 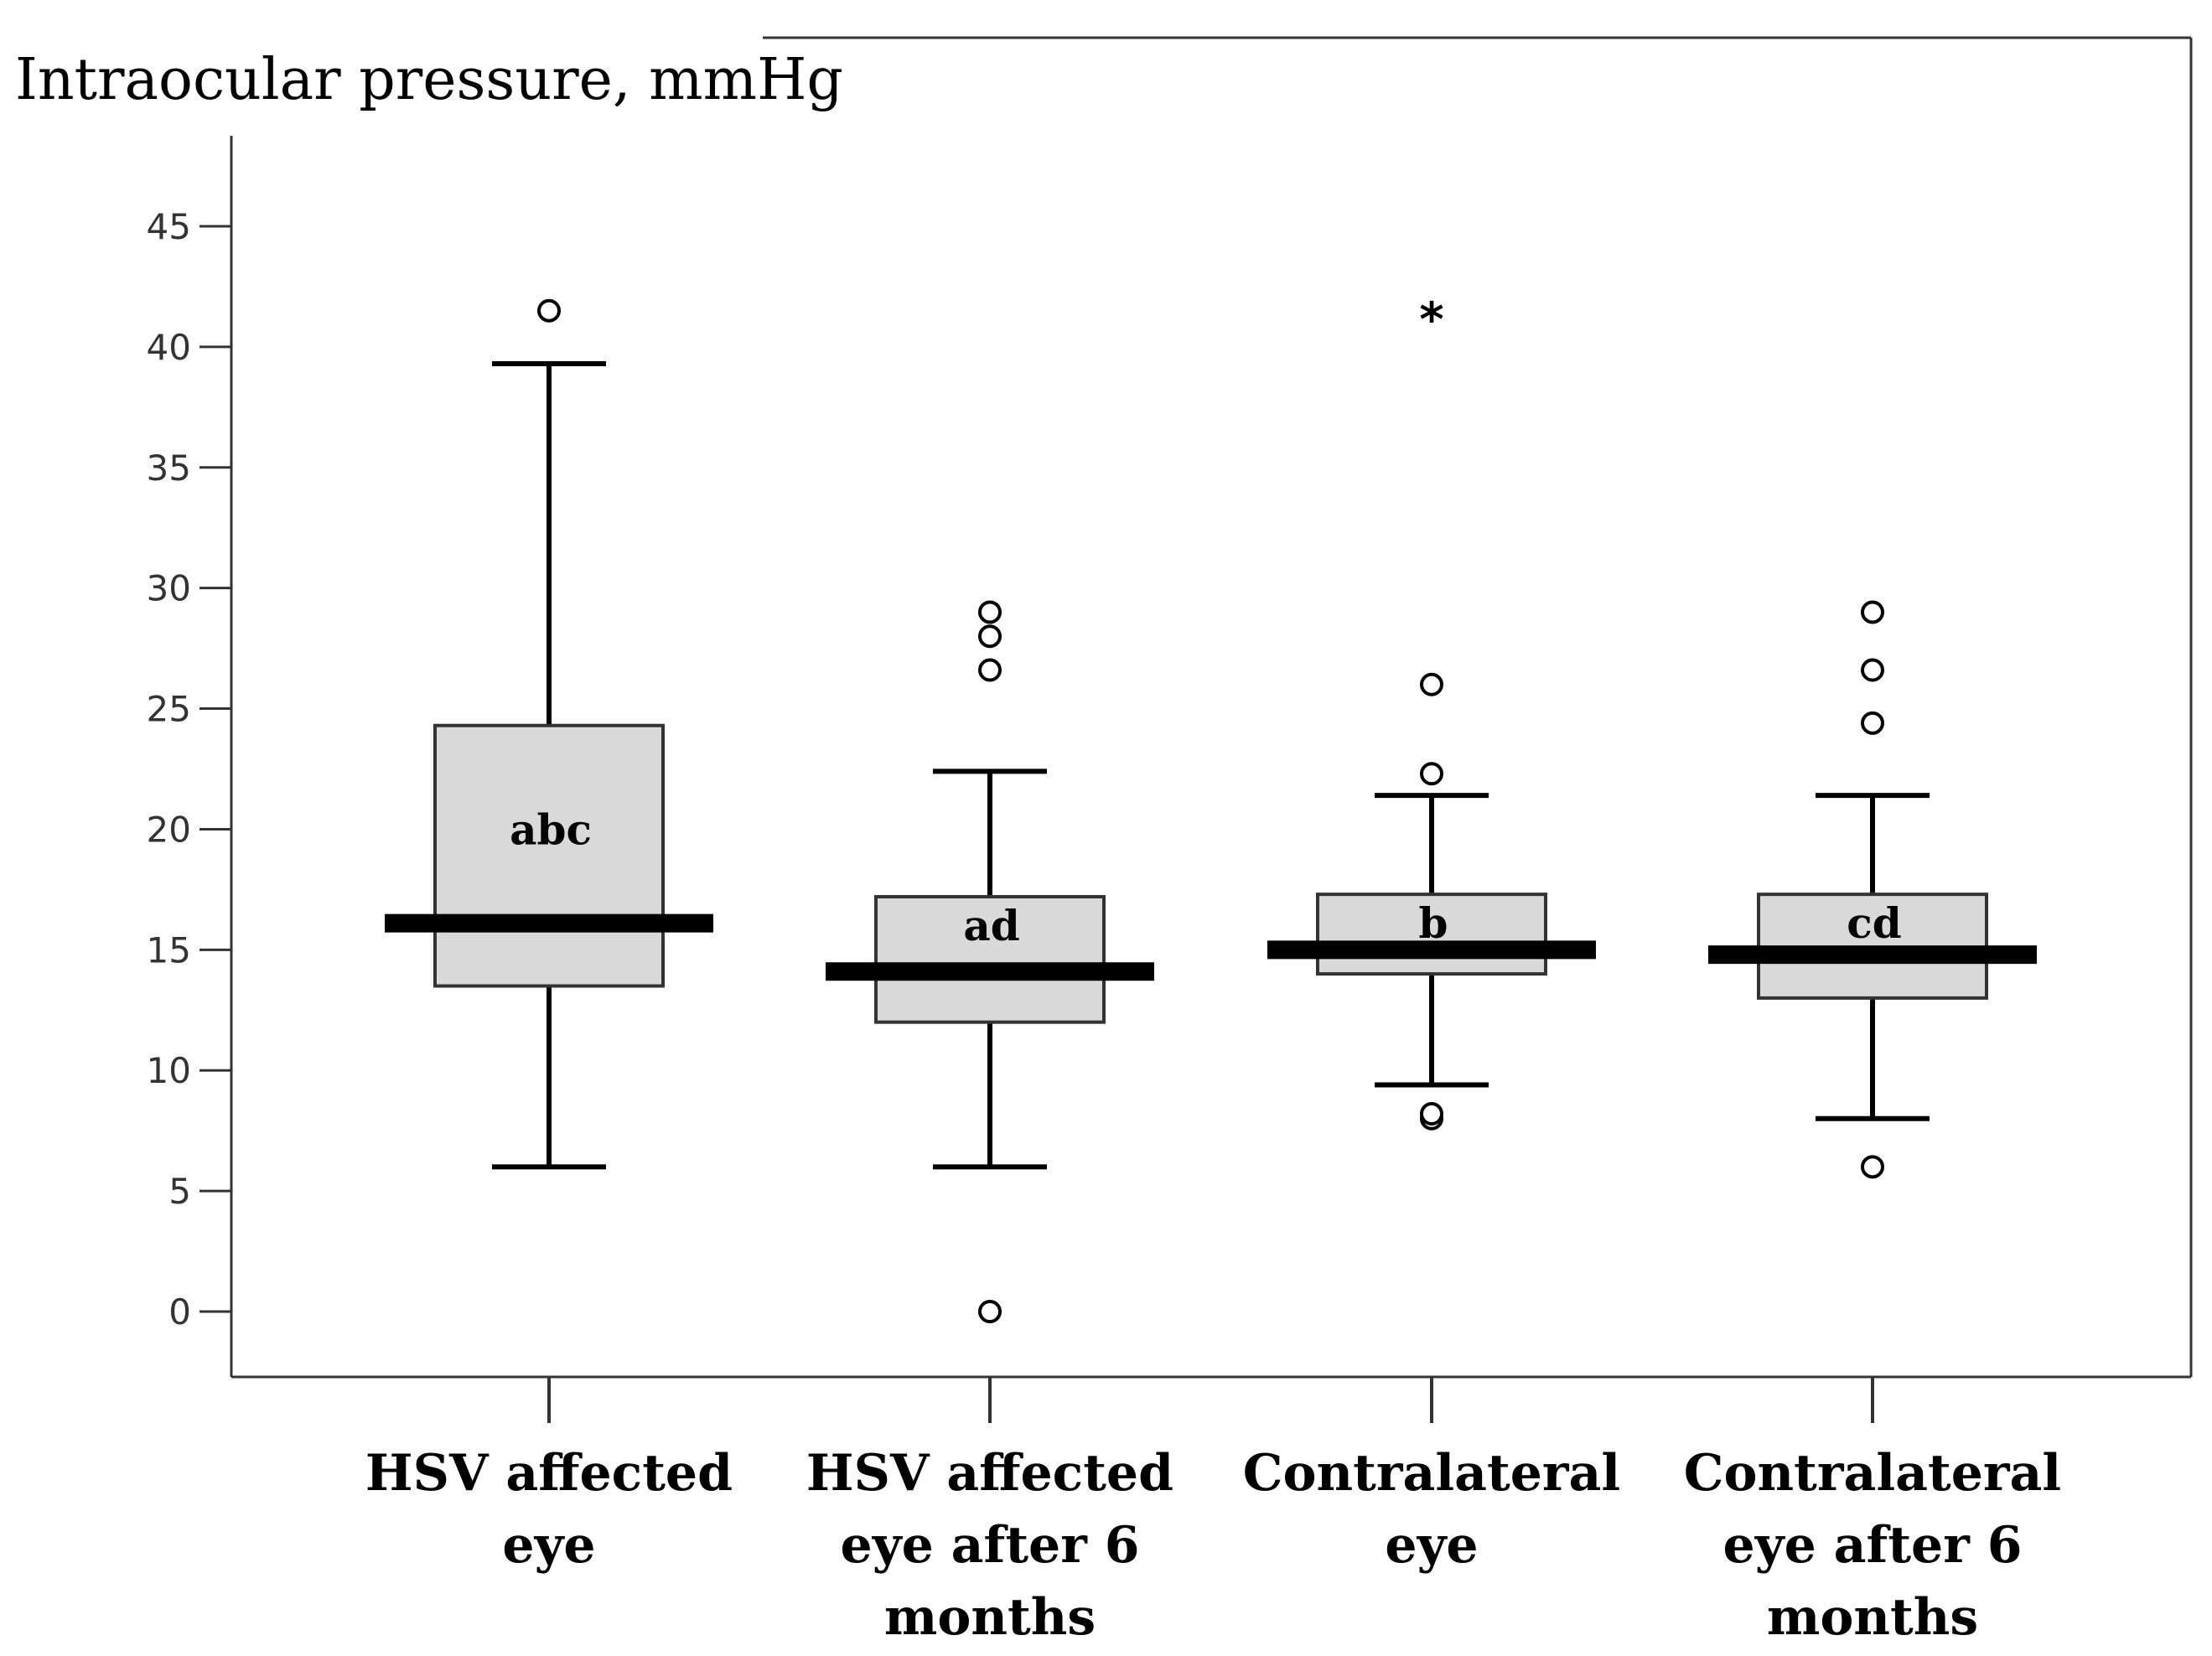 What do you see at coordinates (179, 1191) in the screenshot?
I see `y-tick-label: 5` at bounding box center [179, 1191].